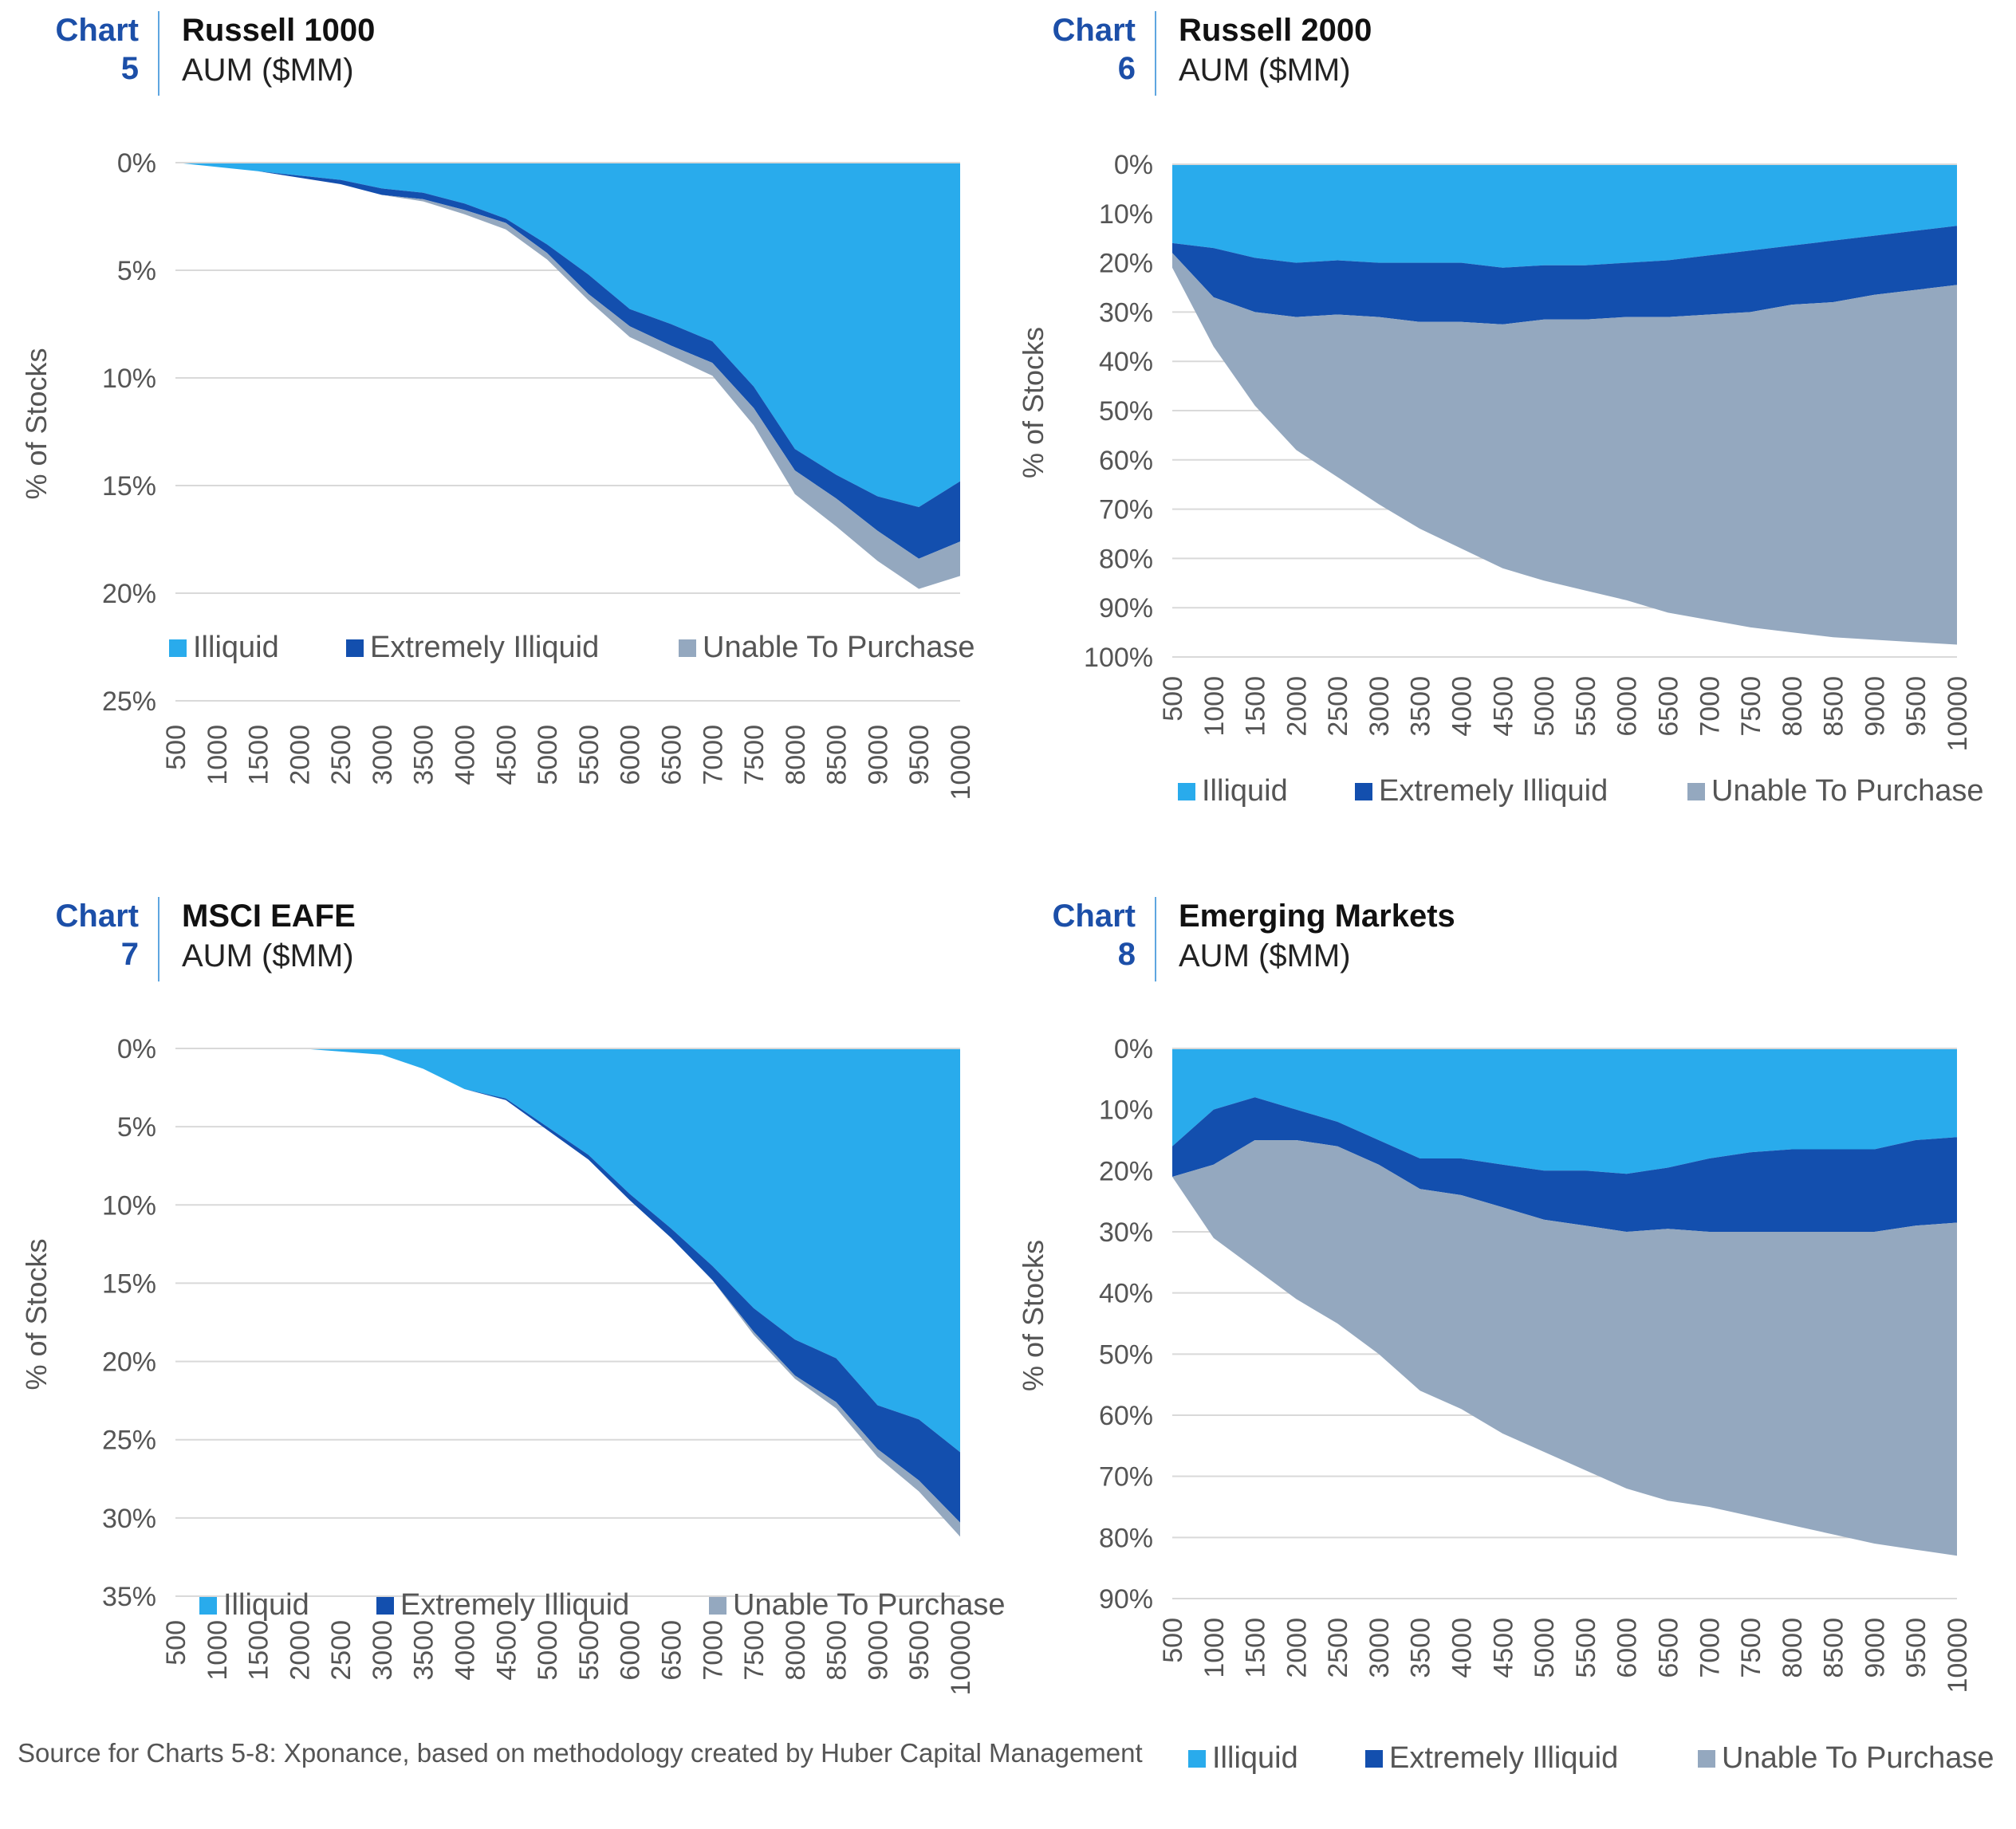 This screenshot has width=2016, height=1829. What do you see at coordinates (1126, 1416) in the screenshot?
I see `y-tick-label: 60%` at bounding box center [1126, 1416].